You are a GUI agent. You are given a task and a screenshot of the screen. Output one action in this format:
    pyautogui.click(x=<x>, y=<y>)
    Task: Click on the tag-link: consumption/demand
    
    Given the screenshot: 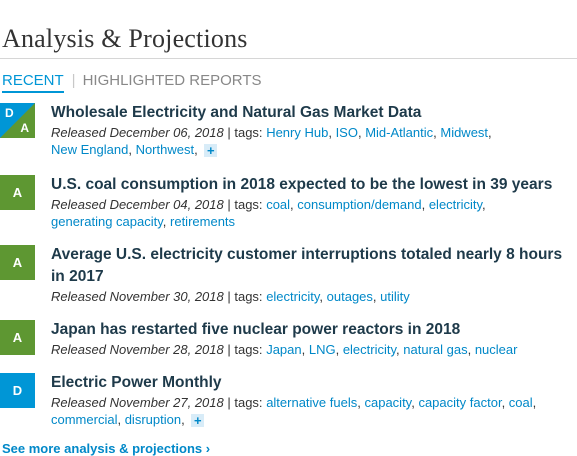 What is the action you would take?
    pyautogui.click(x=359, y=204)
    